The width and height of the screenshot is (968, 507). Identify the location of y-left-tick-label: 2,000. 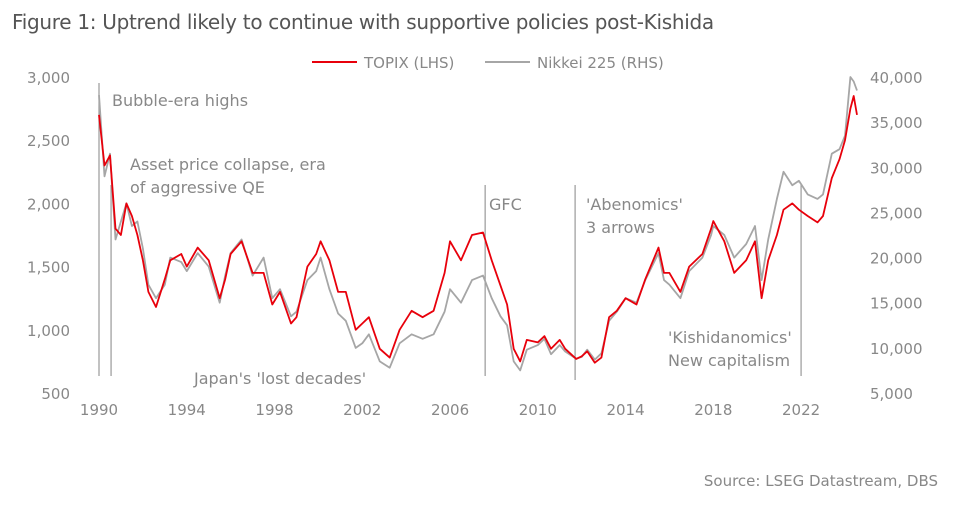
(48, 204).